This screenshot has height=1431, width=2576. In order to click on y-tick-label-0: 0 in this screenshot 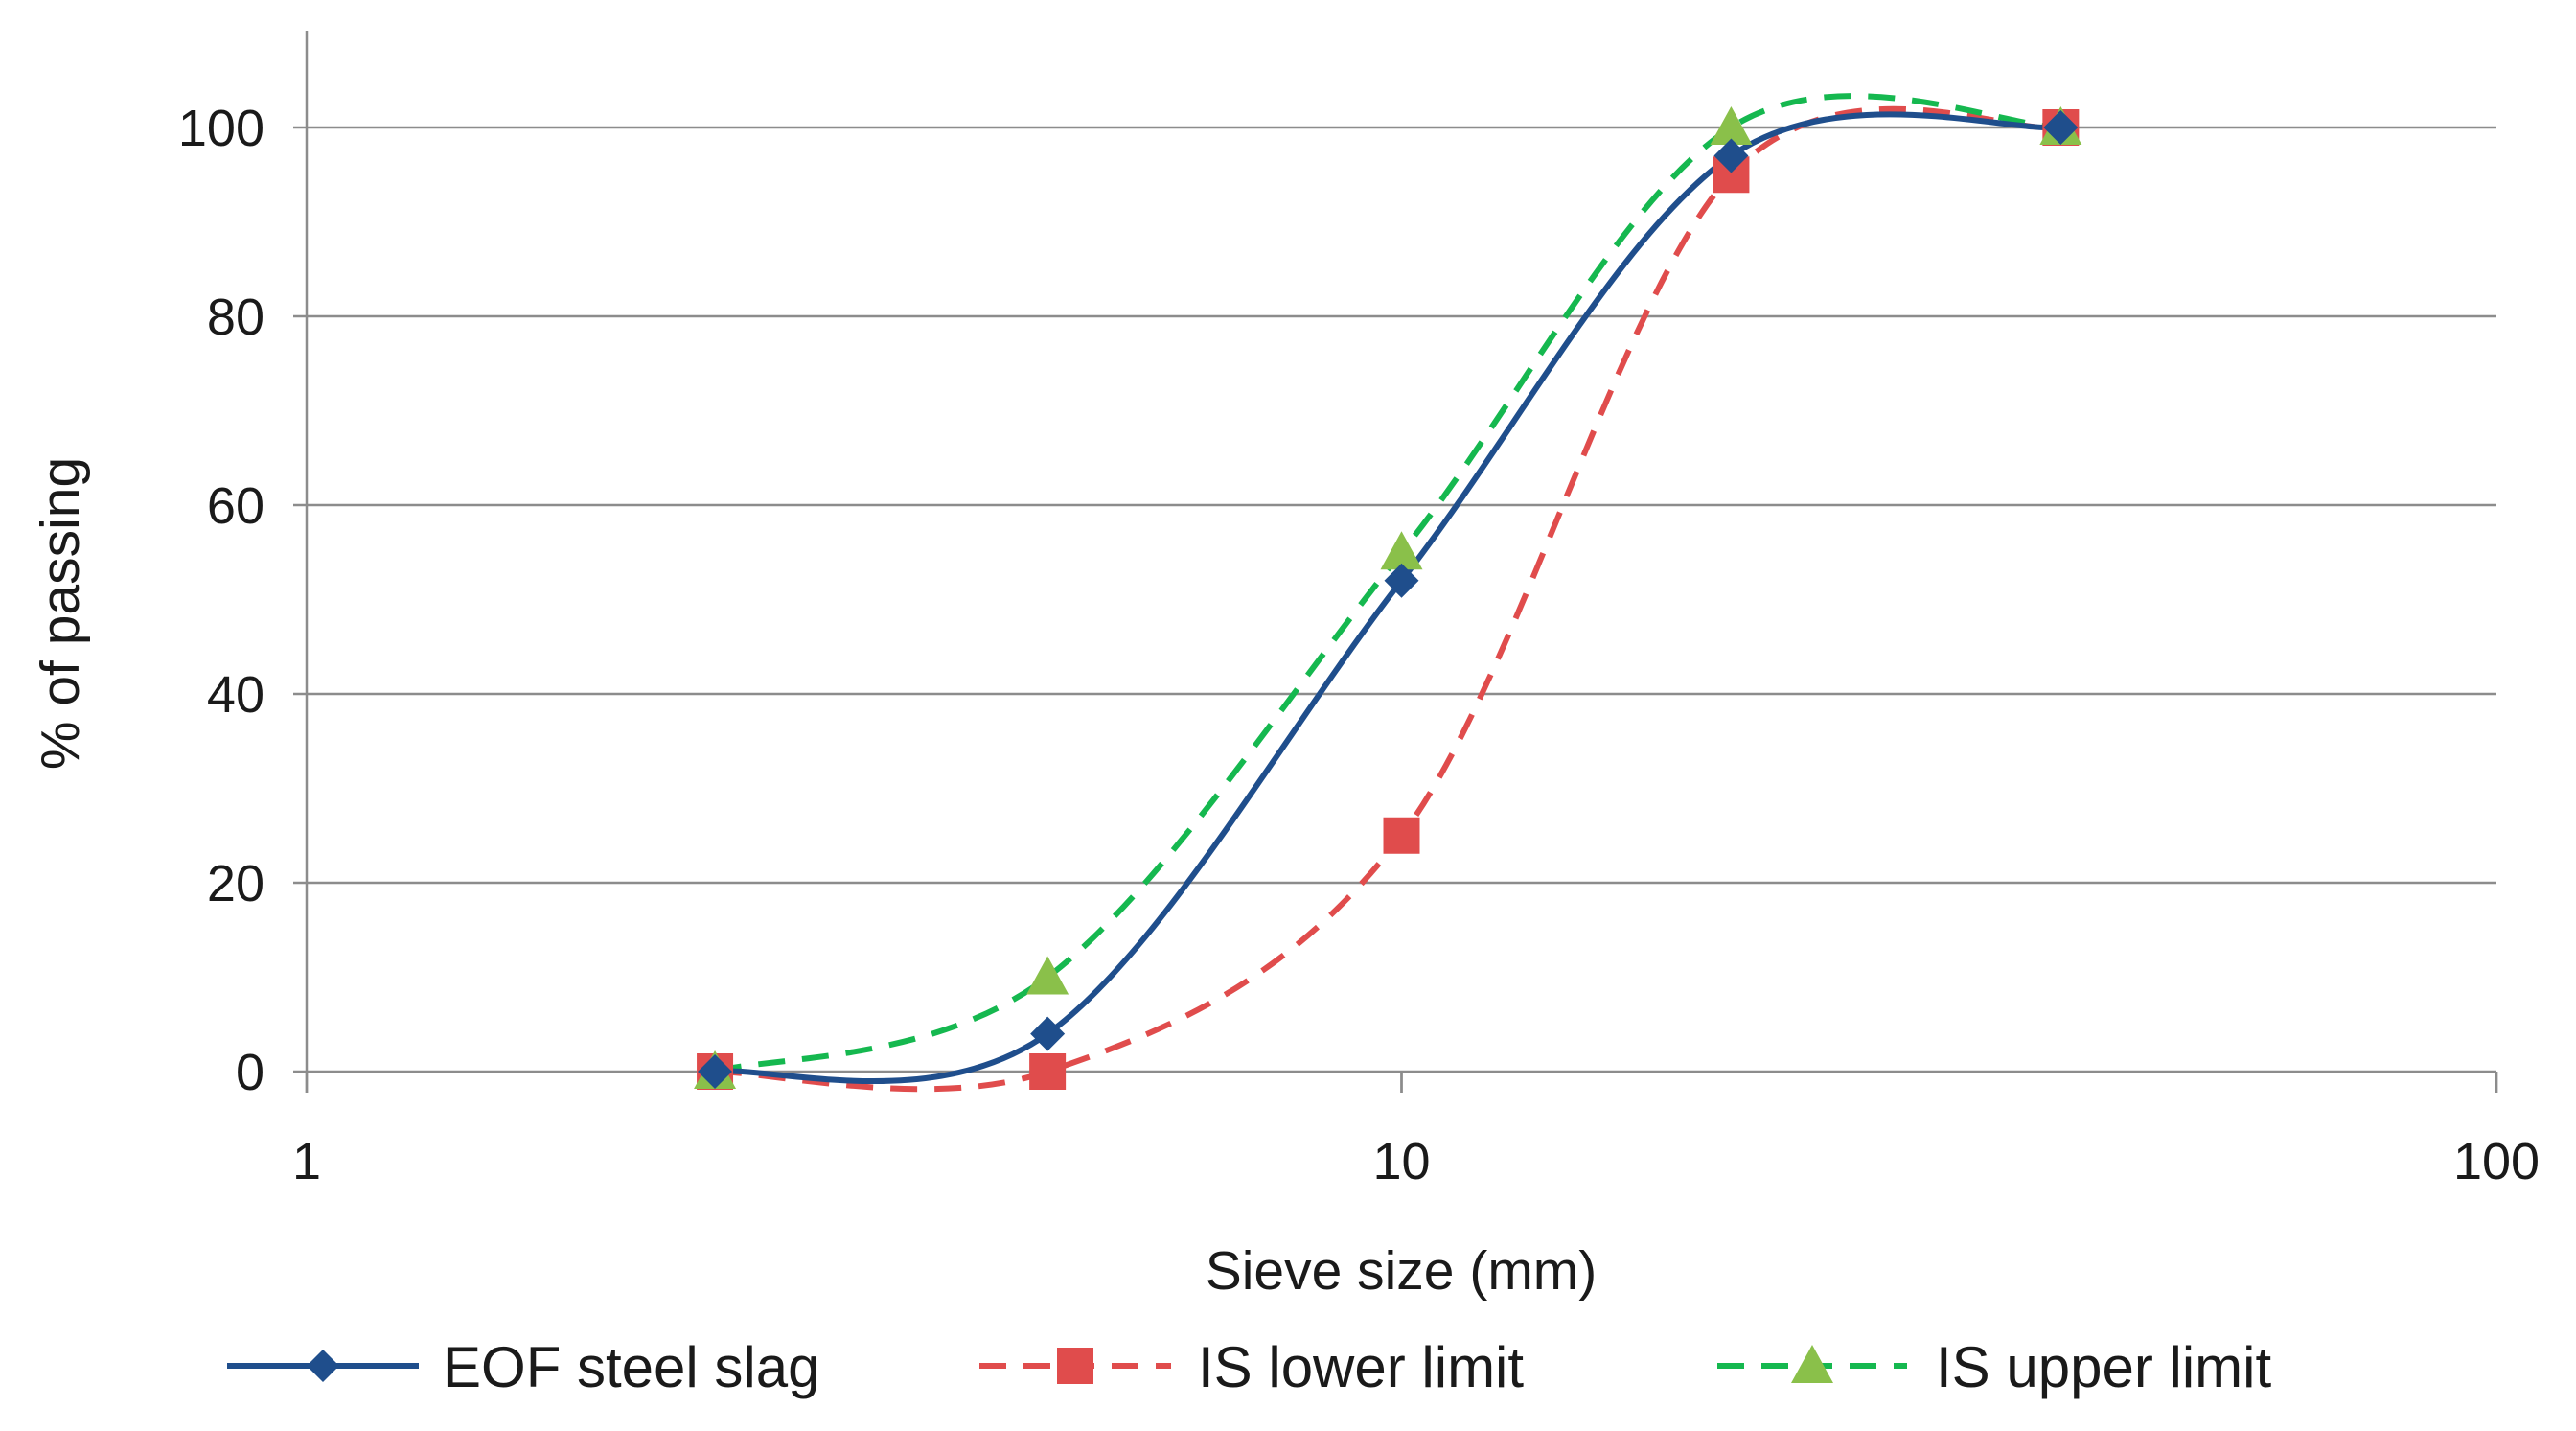, I will do `click(250, 1072)`.